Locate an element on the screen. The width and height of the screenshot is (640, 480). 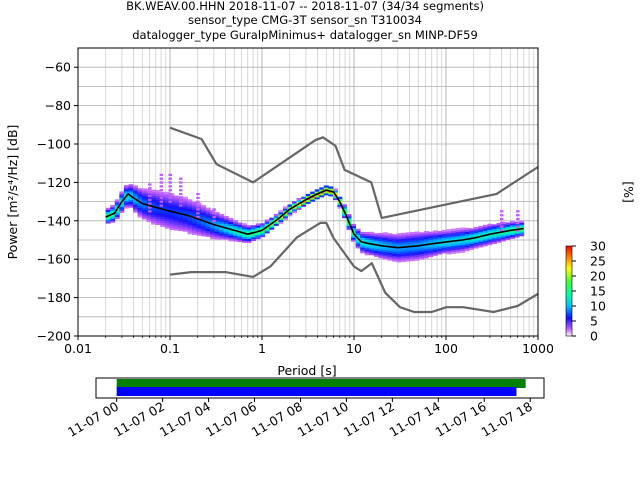
timeline-tick-label: 11-07 16 is located at coordinates (461, 419).